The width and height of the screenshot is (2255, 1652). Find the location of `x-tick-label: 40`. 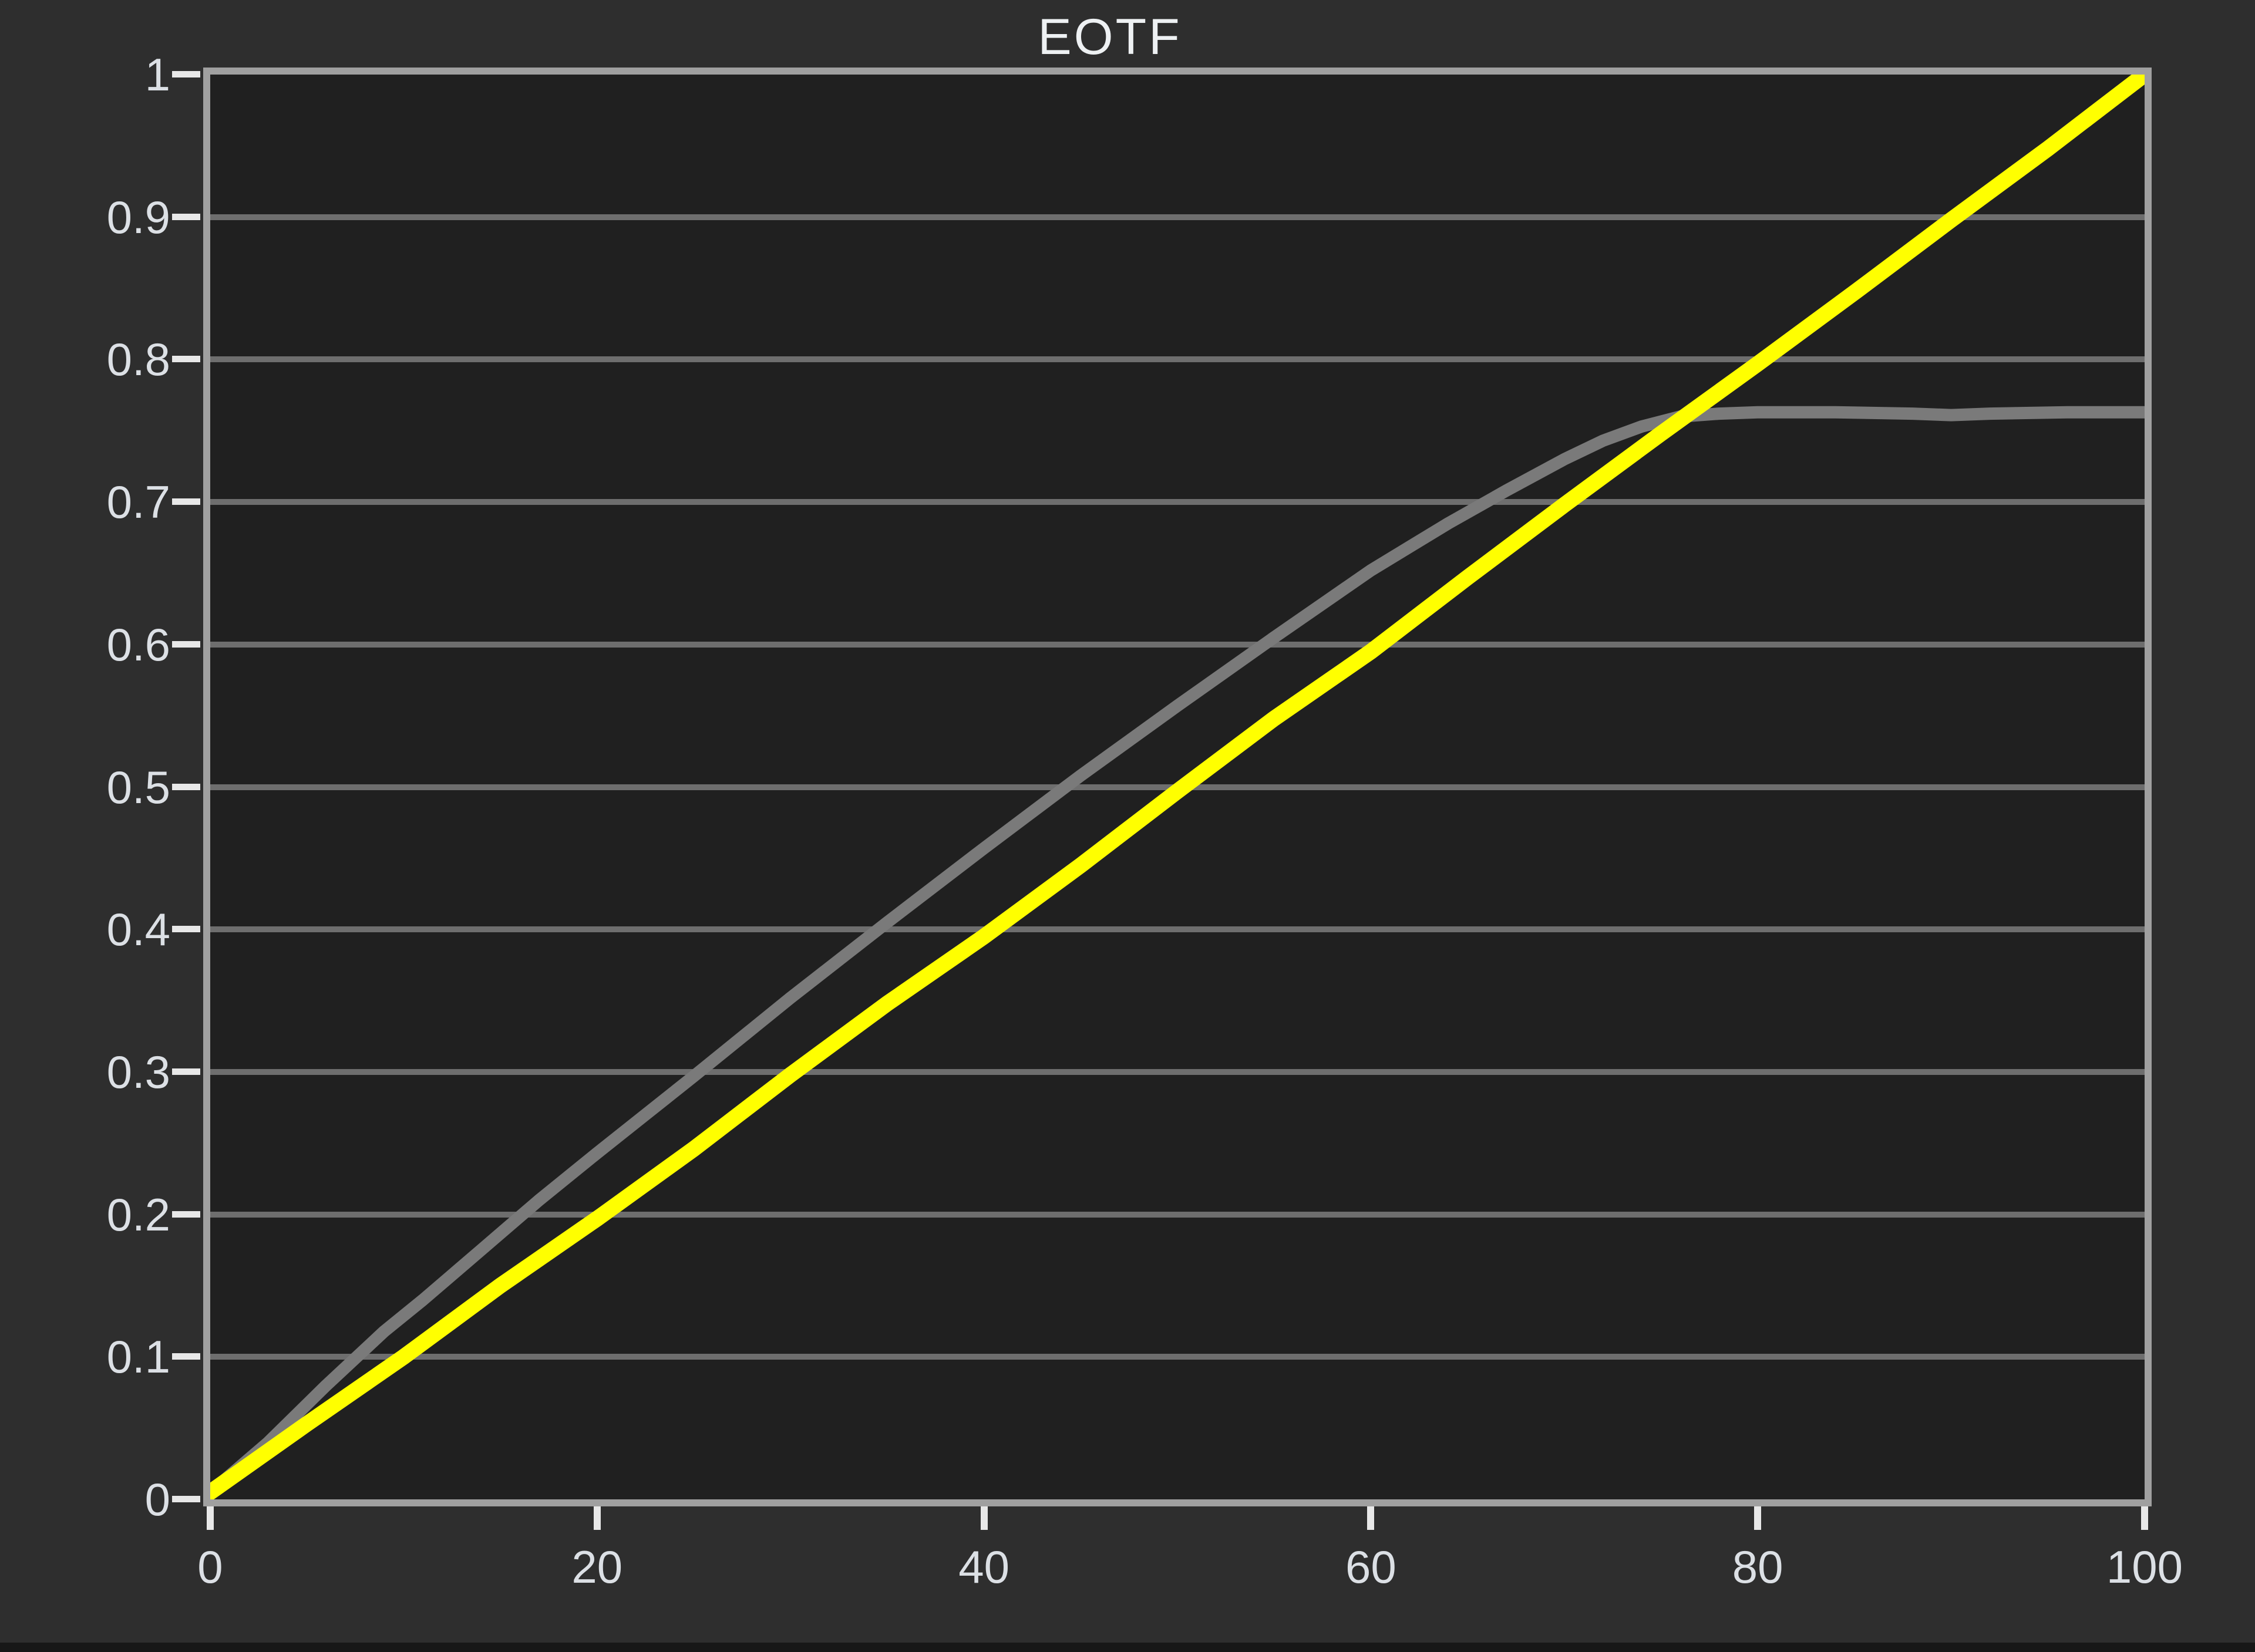

x-tick-label: 40 is located at coordinates (983, 1567).